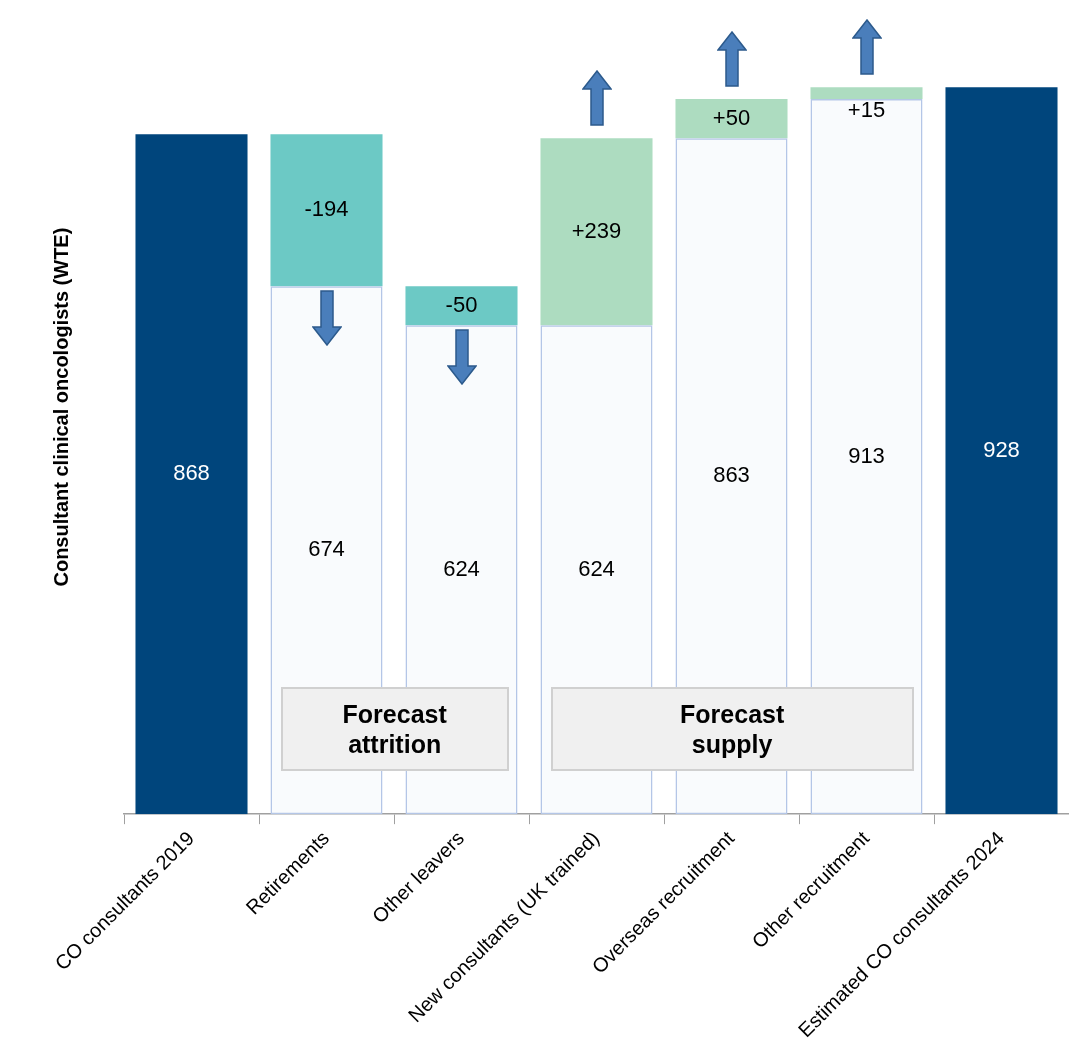 This screenshot has height=1050, width=1069. Describe the element at coordinates (326, 549) in the screenshot. I see `data-label: 674` at that location.